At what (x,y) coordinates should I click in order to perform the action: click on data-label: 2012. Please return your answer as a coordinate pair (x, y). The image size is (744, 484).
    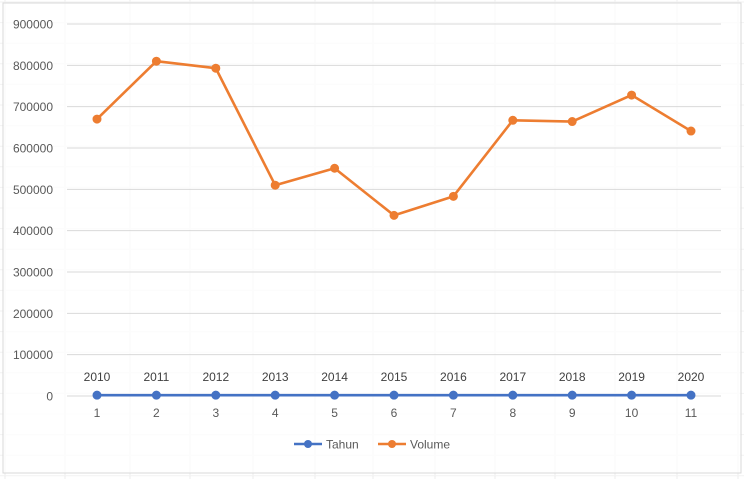
    Looking at the image, I should click on (215, 377).